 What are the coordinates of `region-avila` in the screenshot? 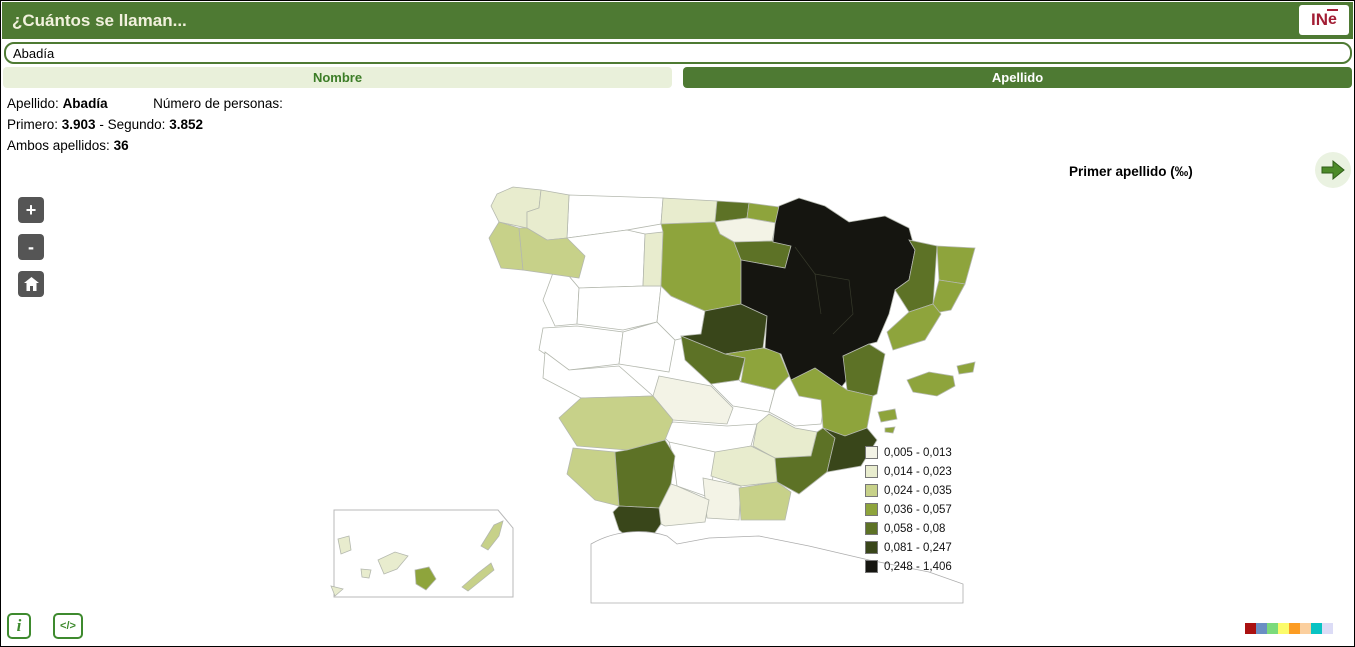 It's located at (647, 347).